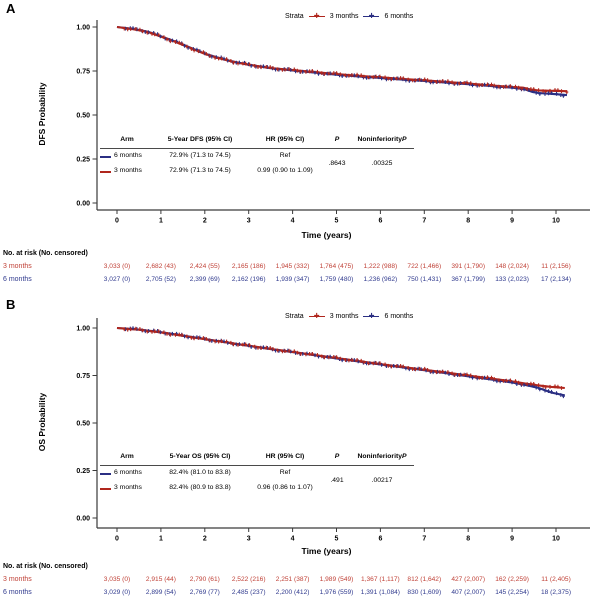 This screenshot has width=600, height=601. What do you see at coordinates (11, 8) in the screenshot?
I see `panel-a-label: A` at bounding box center [11, 8].